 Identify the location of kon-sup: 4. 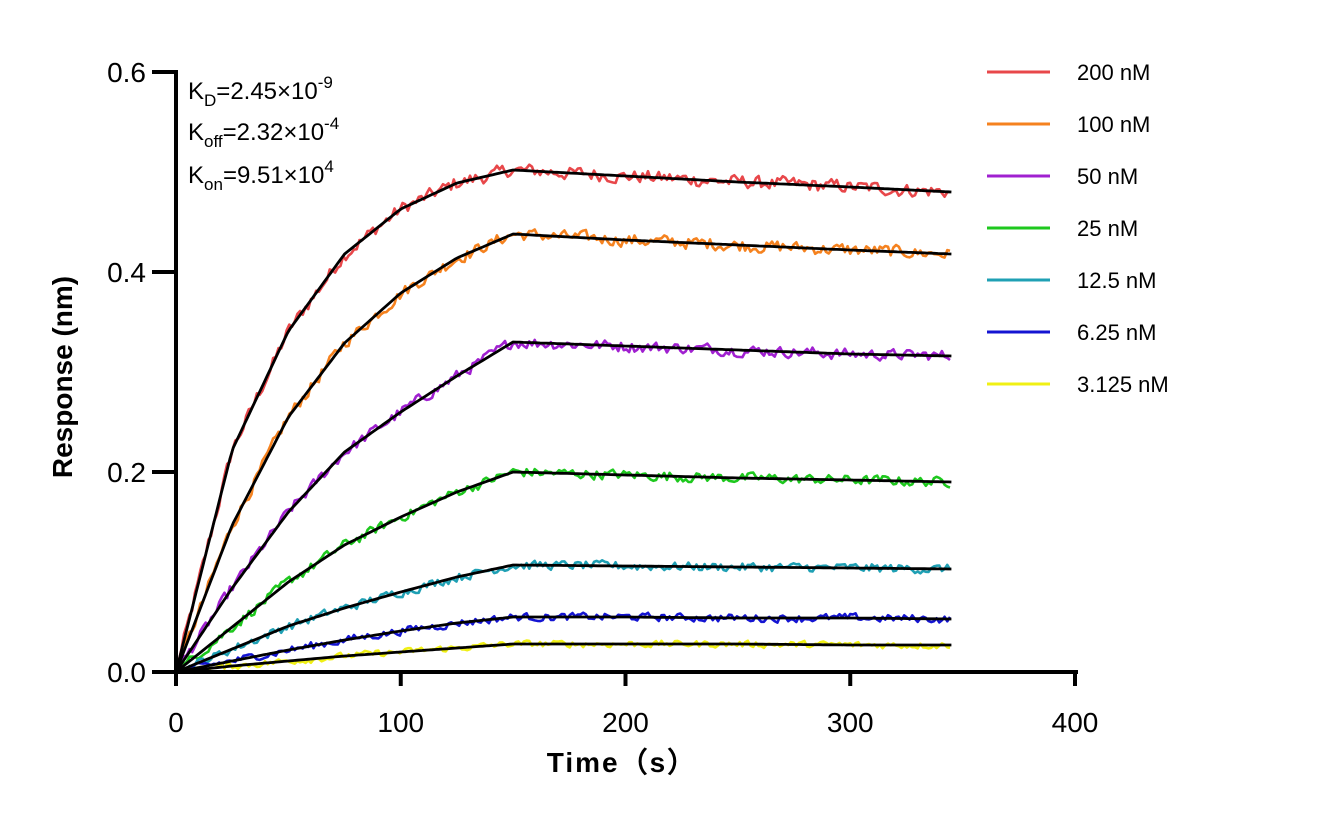
(328, 166).